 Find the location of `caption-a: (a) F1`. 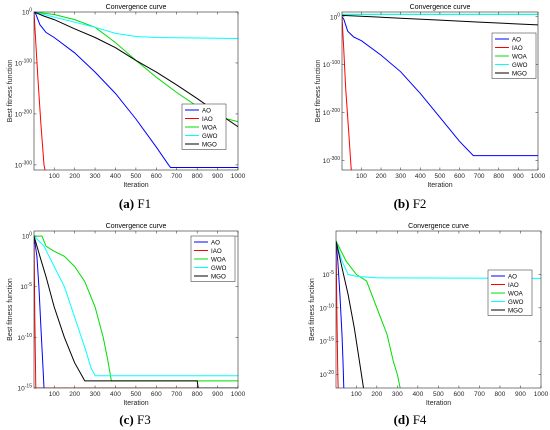

caption-a: (a) F1 is located at coordinates (135, 203).